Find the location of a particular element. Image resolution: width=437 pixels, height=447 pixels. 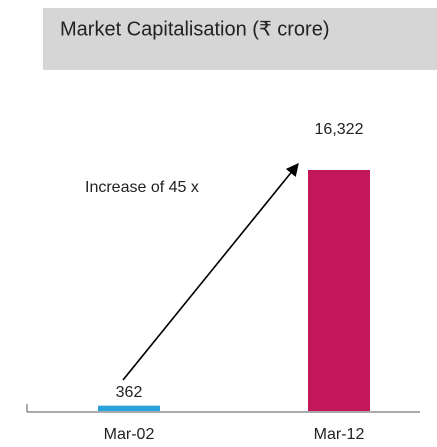

x-tick-label: Mar-12 is located at coordinates (339, 434).